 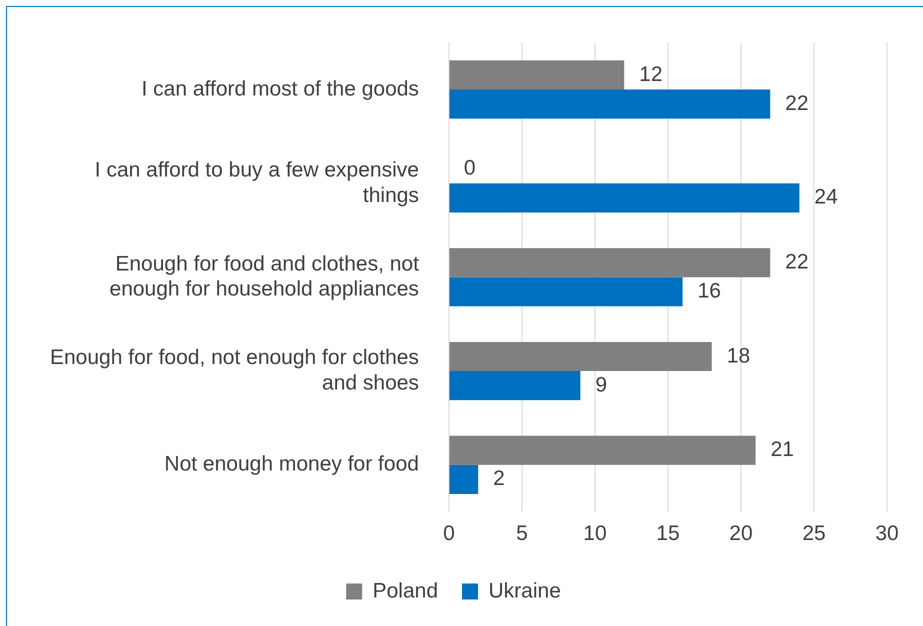 What do you see at coordinates (234, 370) in the screenshot?
I see `y-tick-label: Enough for food, not enough for clothes and shoes` at bounding box center [234, 370].